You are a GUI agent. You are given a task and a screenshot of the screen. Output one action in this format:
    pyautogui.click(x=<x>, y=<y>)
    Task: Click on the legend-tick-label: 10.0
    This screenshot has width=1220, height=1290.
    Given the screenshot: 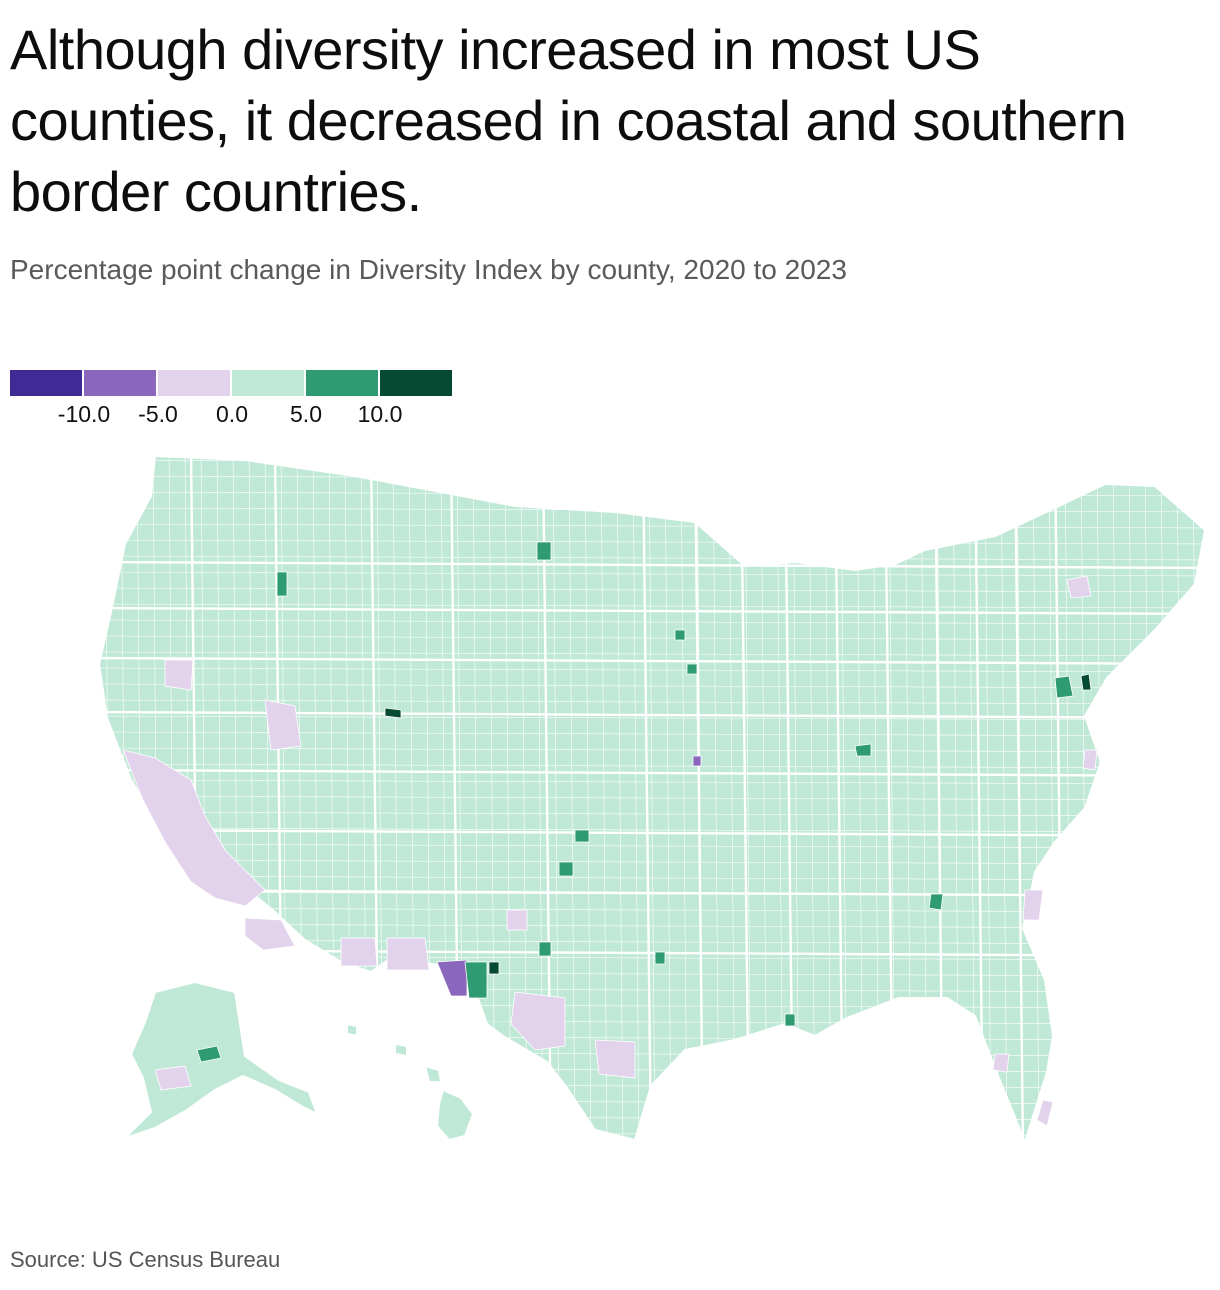 What is the action you would take?
    pyautogui.click(x=380, y=414)
    